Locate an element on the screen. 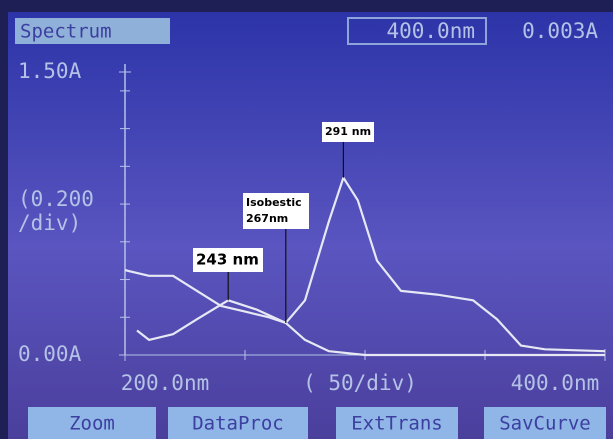 The height and width of the screenshot is (439, 613). y-tick-label: 1.50A is located at coordinates (50, 71).